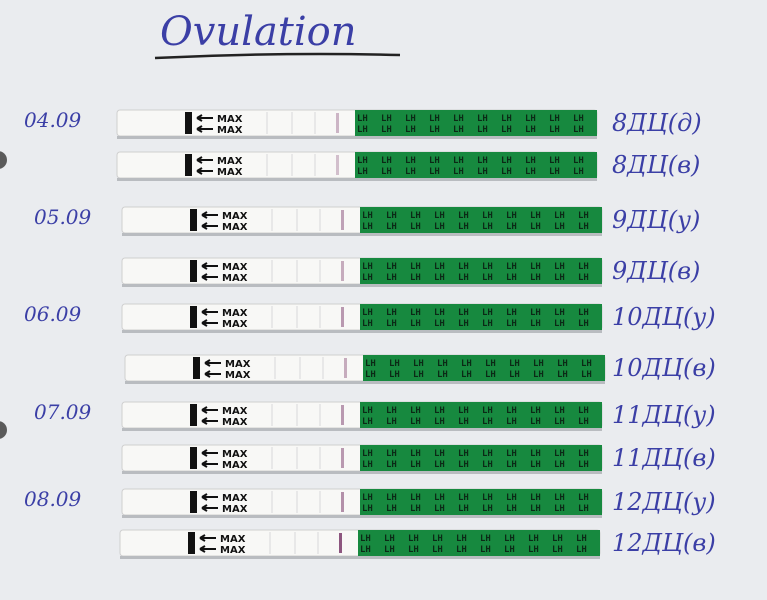  I want to click on date-label: 04.09, so click(53, 120).